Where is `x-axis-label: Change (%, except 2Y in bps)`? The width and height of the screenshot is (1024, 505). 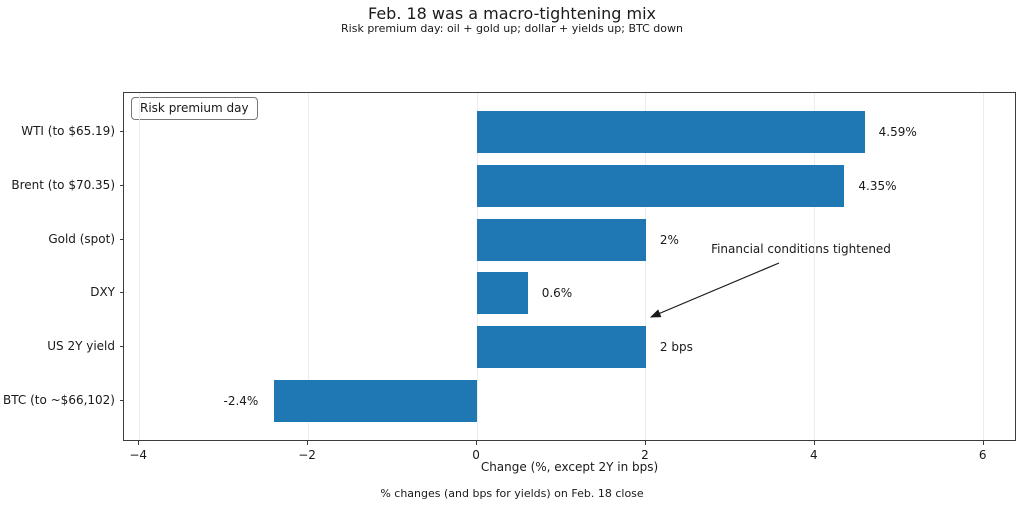
x-axis-label: Change (%, except 2Y in bps) is located at coordinates (569, 467).